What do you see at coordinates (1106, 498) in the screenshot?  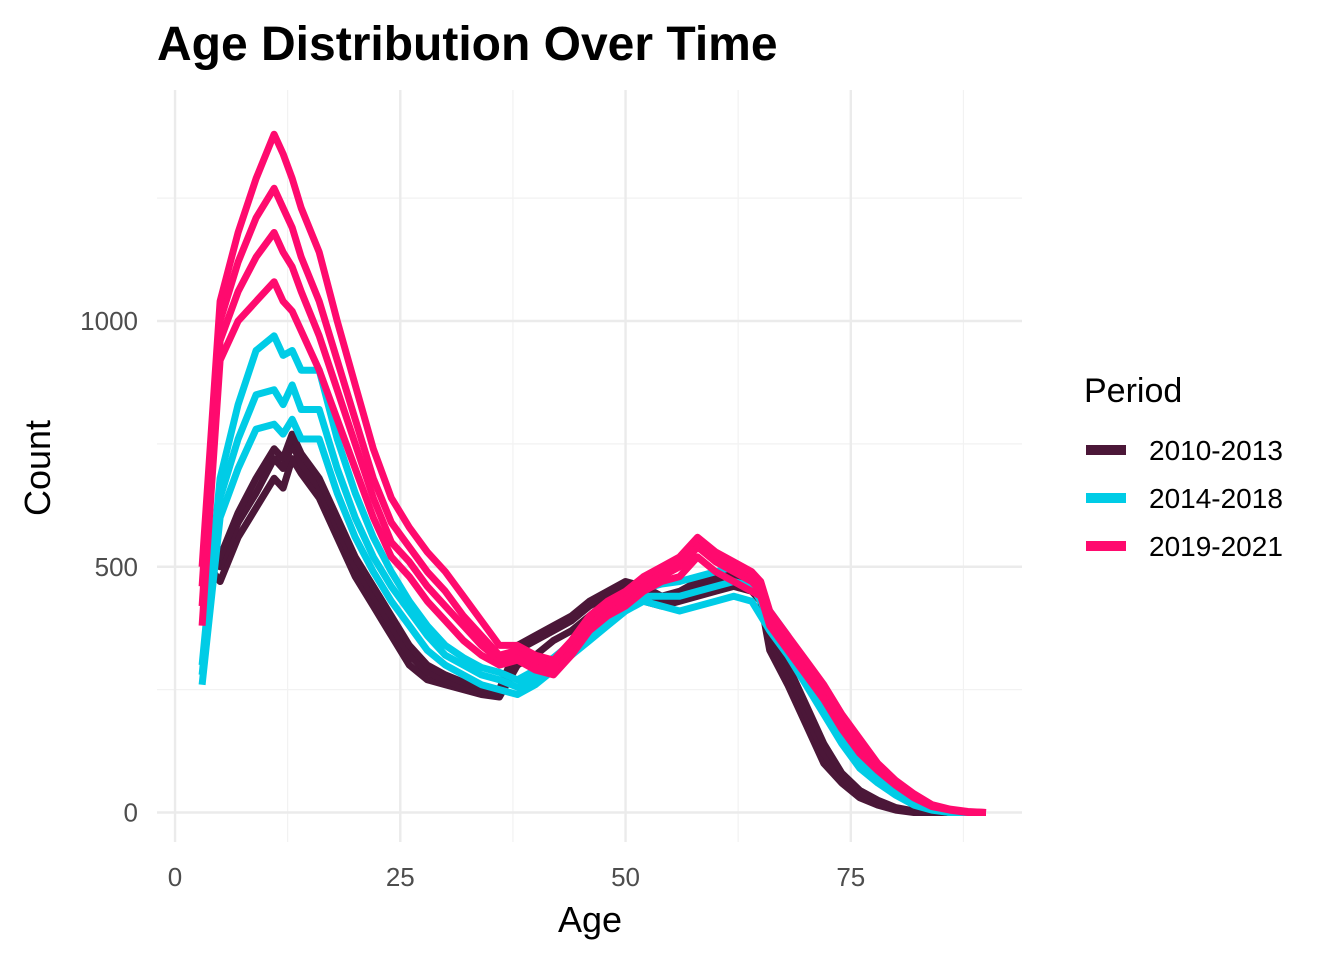 I see `legend-swatch-2014-2018` at bounding box center [1106, 498].